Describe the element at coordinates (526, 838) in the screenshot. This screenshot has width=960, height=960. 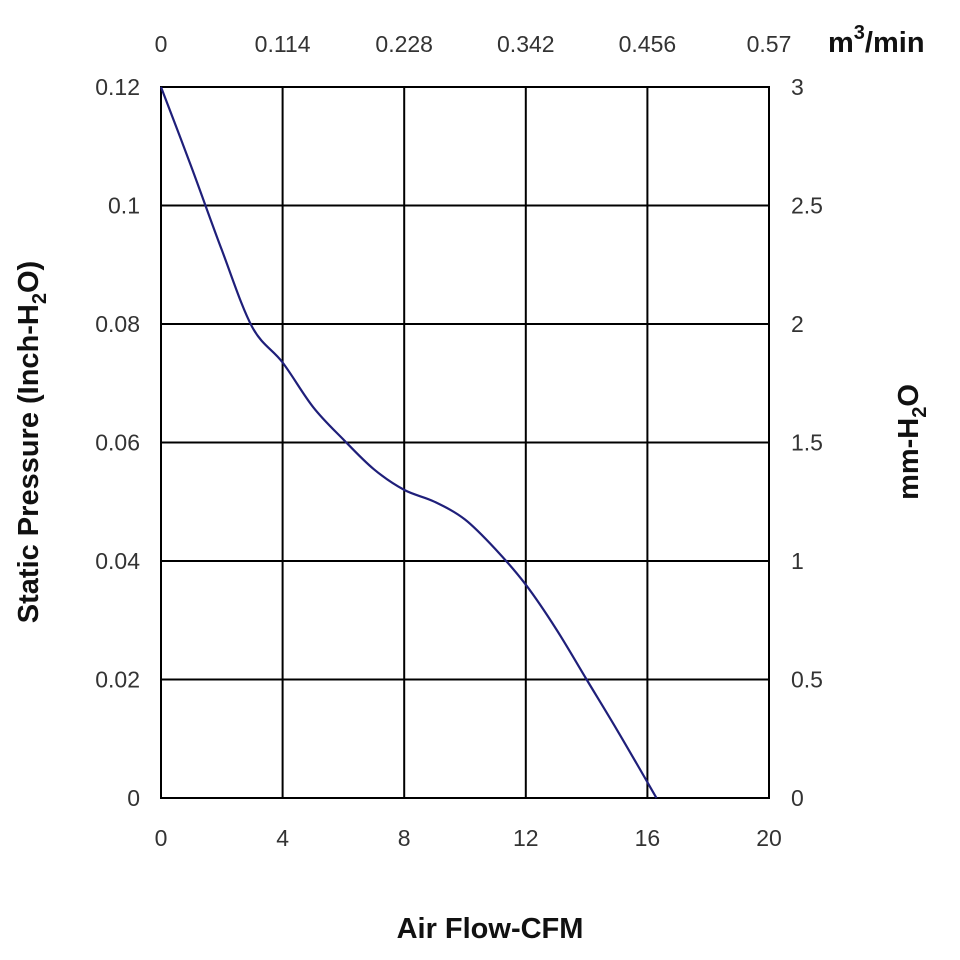
I see `x-tick-label: 12` at that location.